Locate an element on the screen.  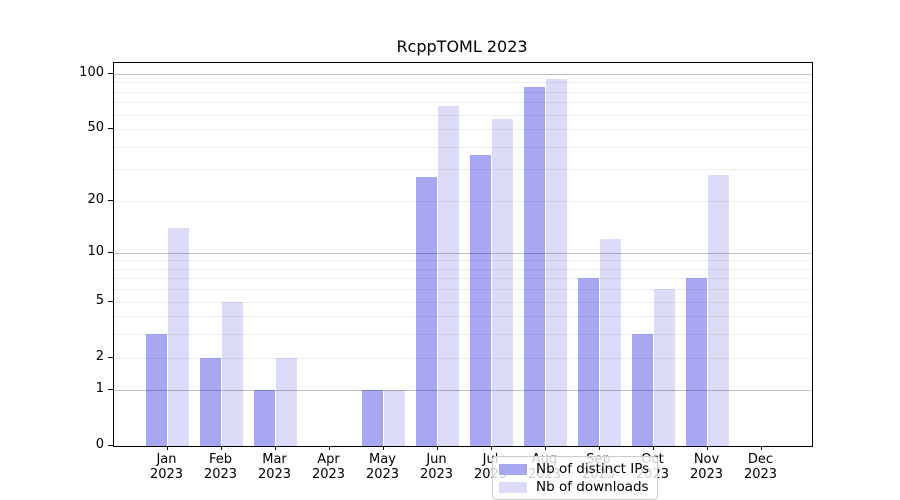
y-tick-label-2: 2 is located at coordinates (99, 356).